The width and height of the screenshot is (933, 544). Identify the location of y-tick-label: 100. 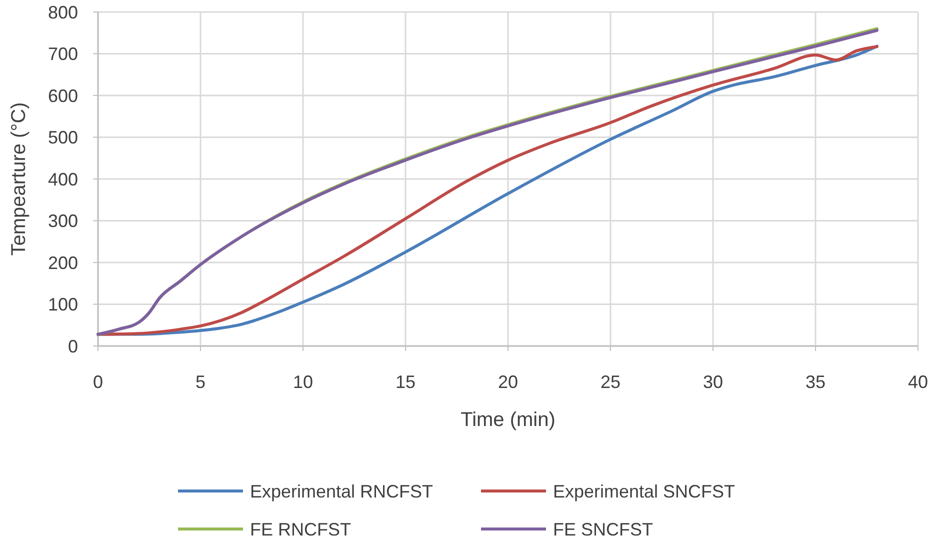
(63, 304).